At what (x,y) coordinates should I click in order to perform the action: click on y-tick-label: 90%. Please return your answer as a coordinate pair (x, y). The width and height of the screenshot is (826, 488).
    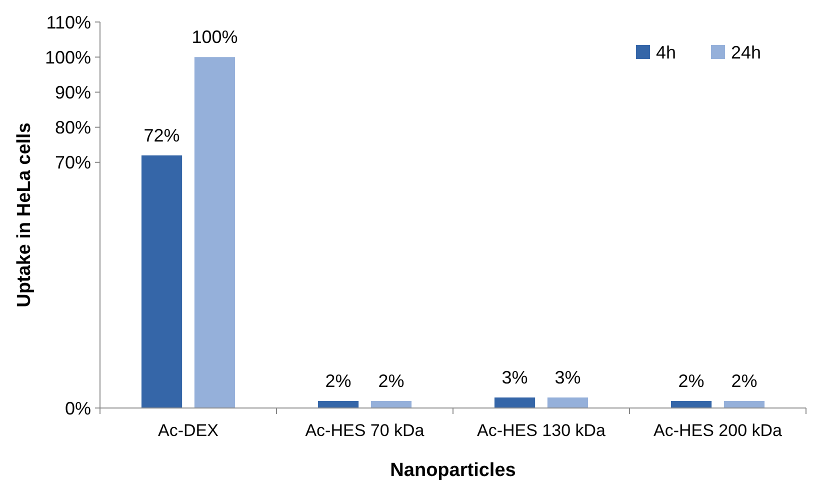
    Looking at the image, I should click on (72, 92).